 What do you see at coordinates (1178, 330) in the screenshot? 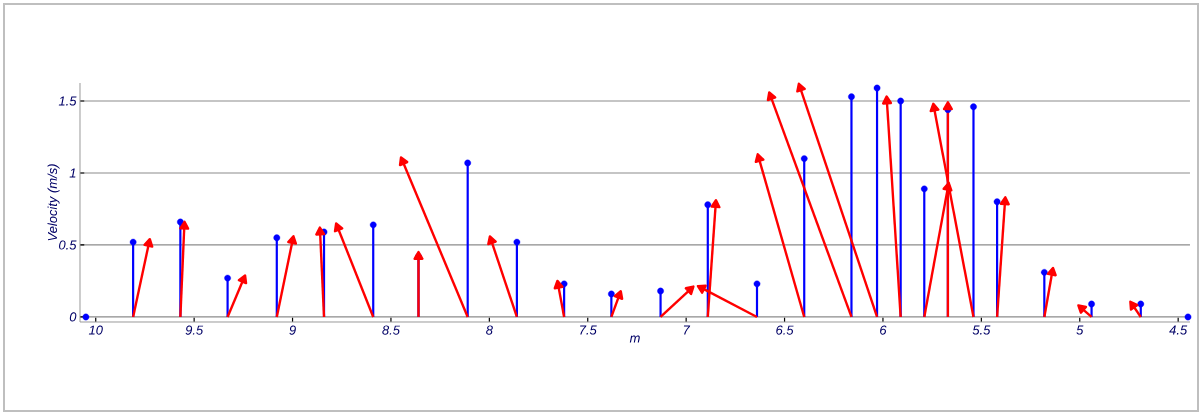
I see `x-tick-label: 4.5` at bounding box center [1178, 330].